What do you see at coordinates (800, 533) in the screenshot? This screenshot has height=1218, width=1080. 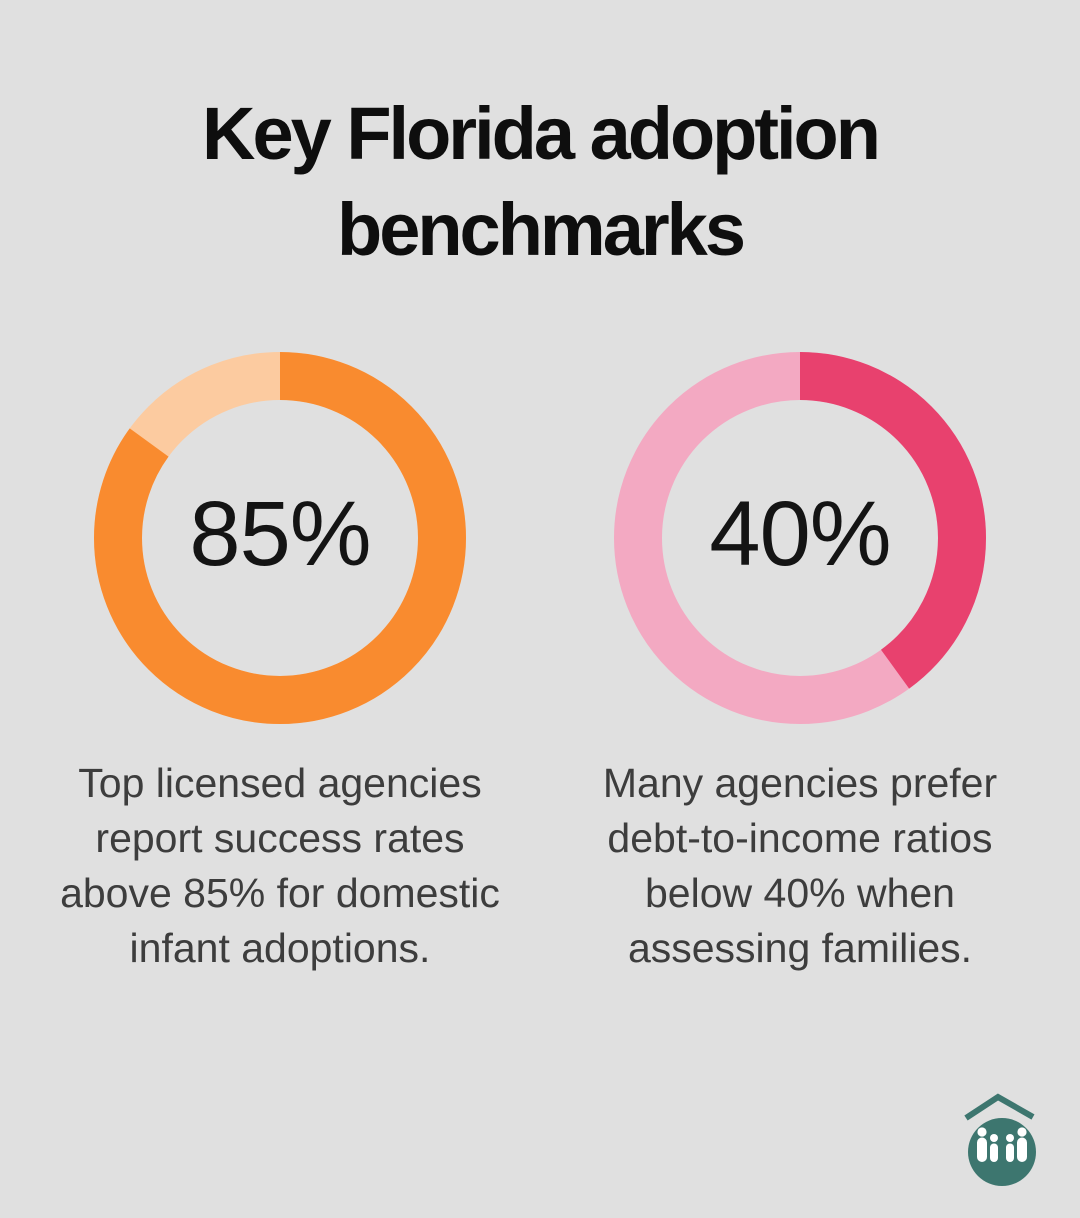 I see `donut-value-label: 40%` at bounding box center [800, 533].